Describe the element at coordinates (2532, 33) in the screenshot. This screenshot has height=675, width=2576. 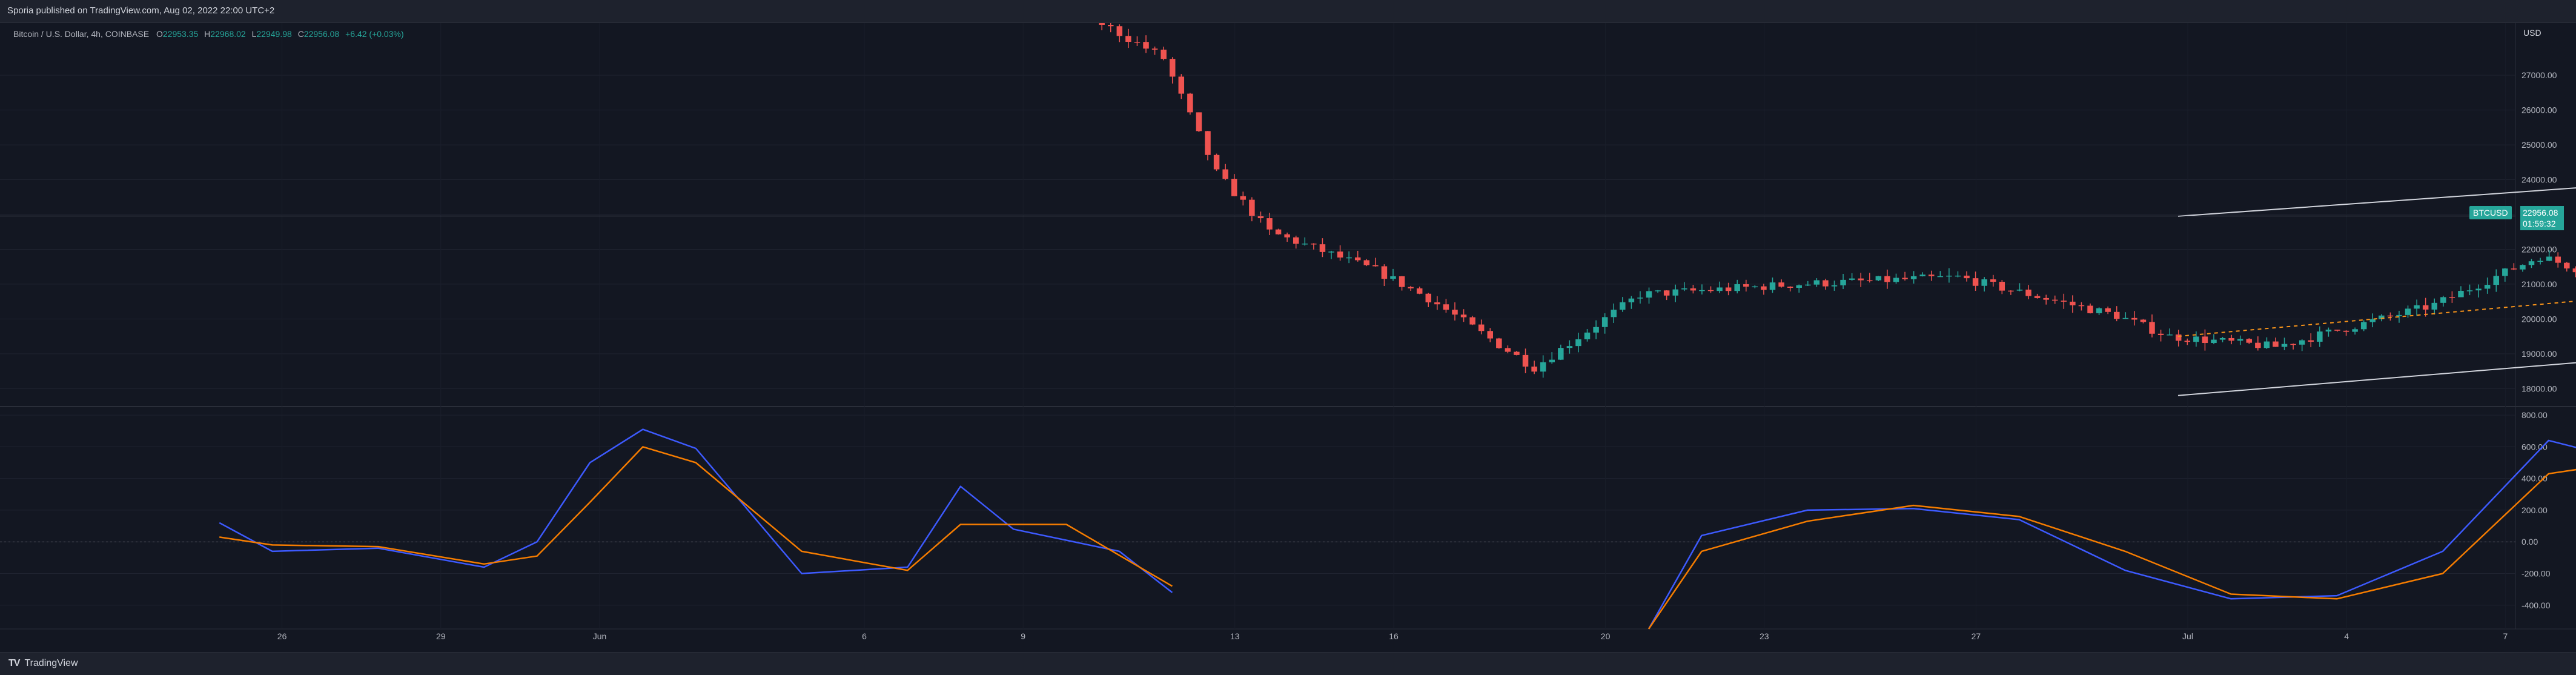
I see `currency-label: USD` at that location.